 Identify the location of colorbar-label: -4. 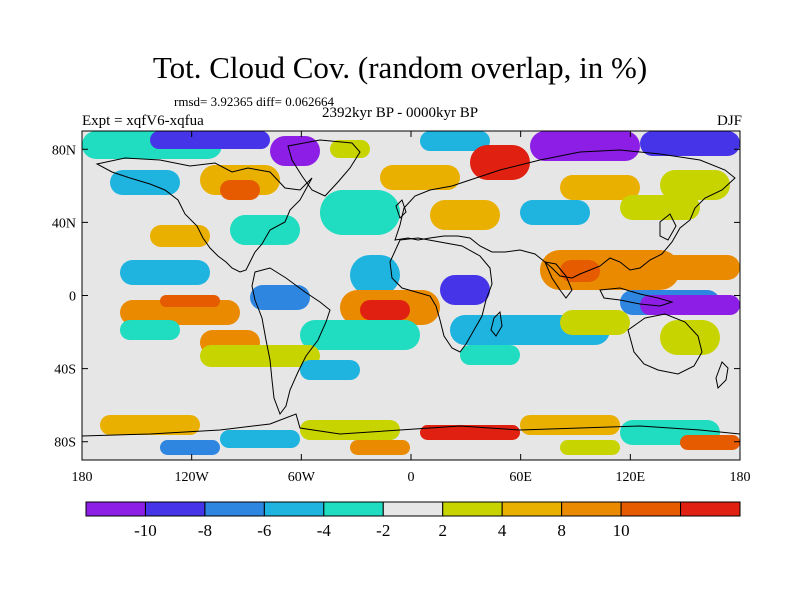
(324, 530).